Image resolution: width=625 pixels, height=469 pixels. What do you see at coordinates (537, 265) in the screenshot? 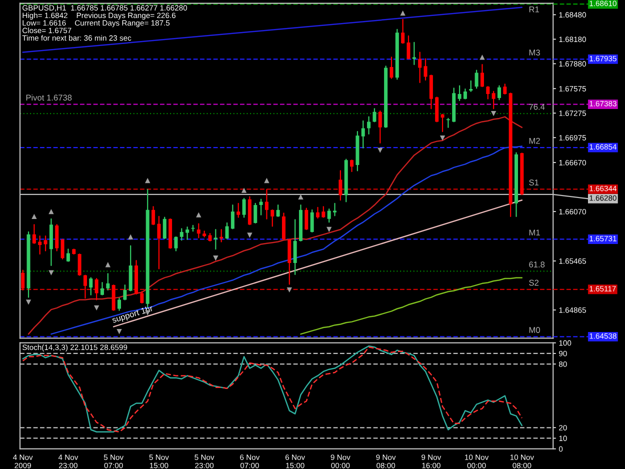
I see `annotation: 61.8` at bounding box center [537, 265].